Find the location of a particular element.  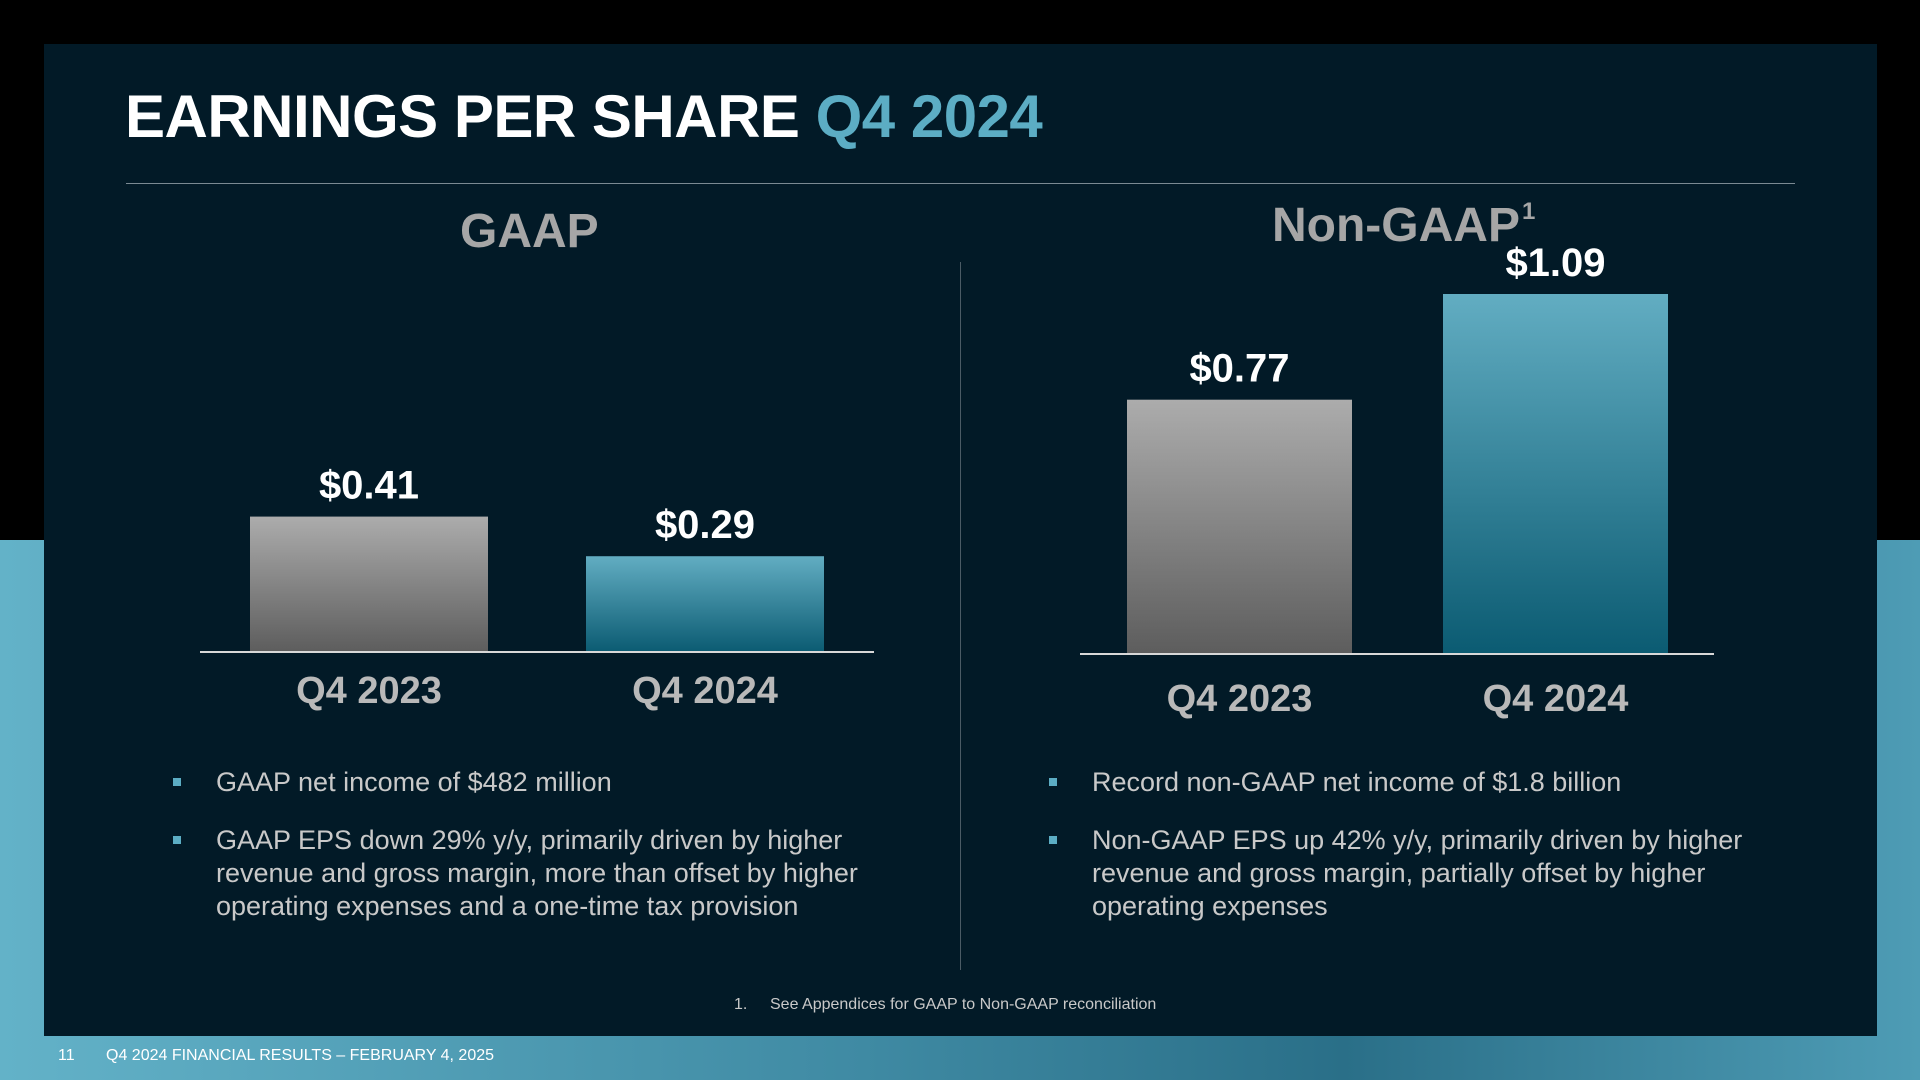

nongaap-category-label-1: Q4 2023 is located at coordinates (1240, 699).